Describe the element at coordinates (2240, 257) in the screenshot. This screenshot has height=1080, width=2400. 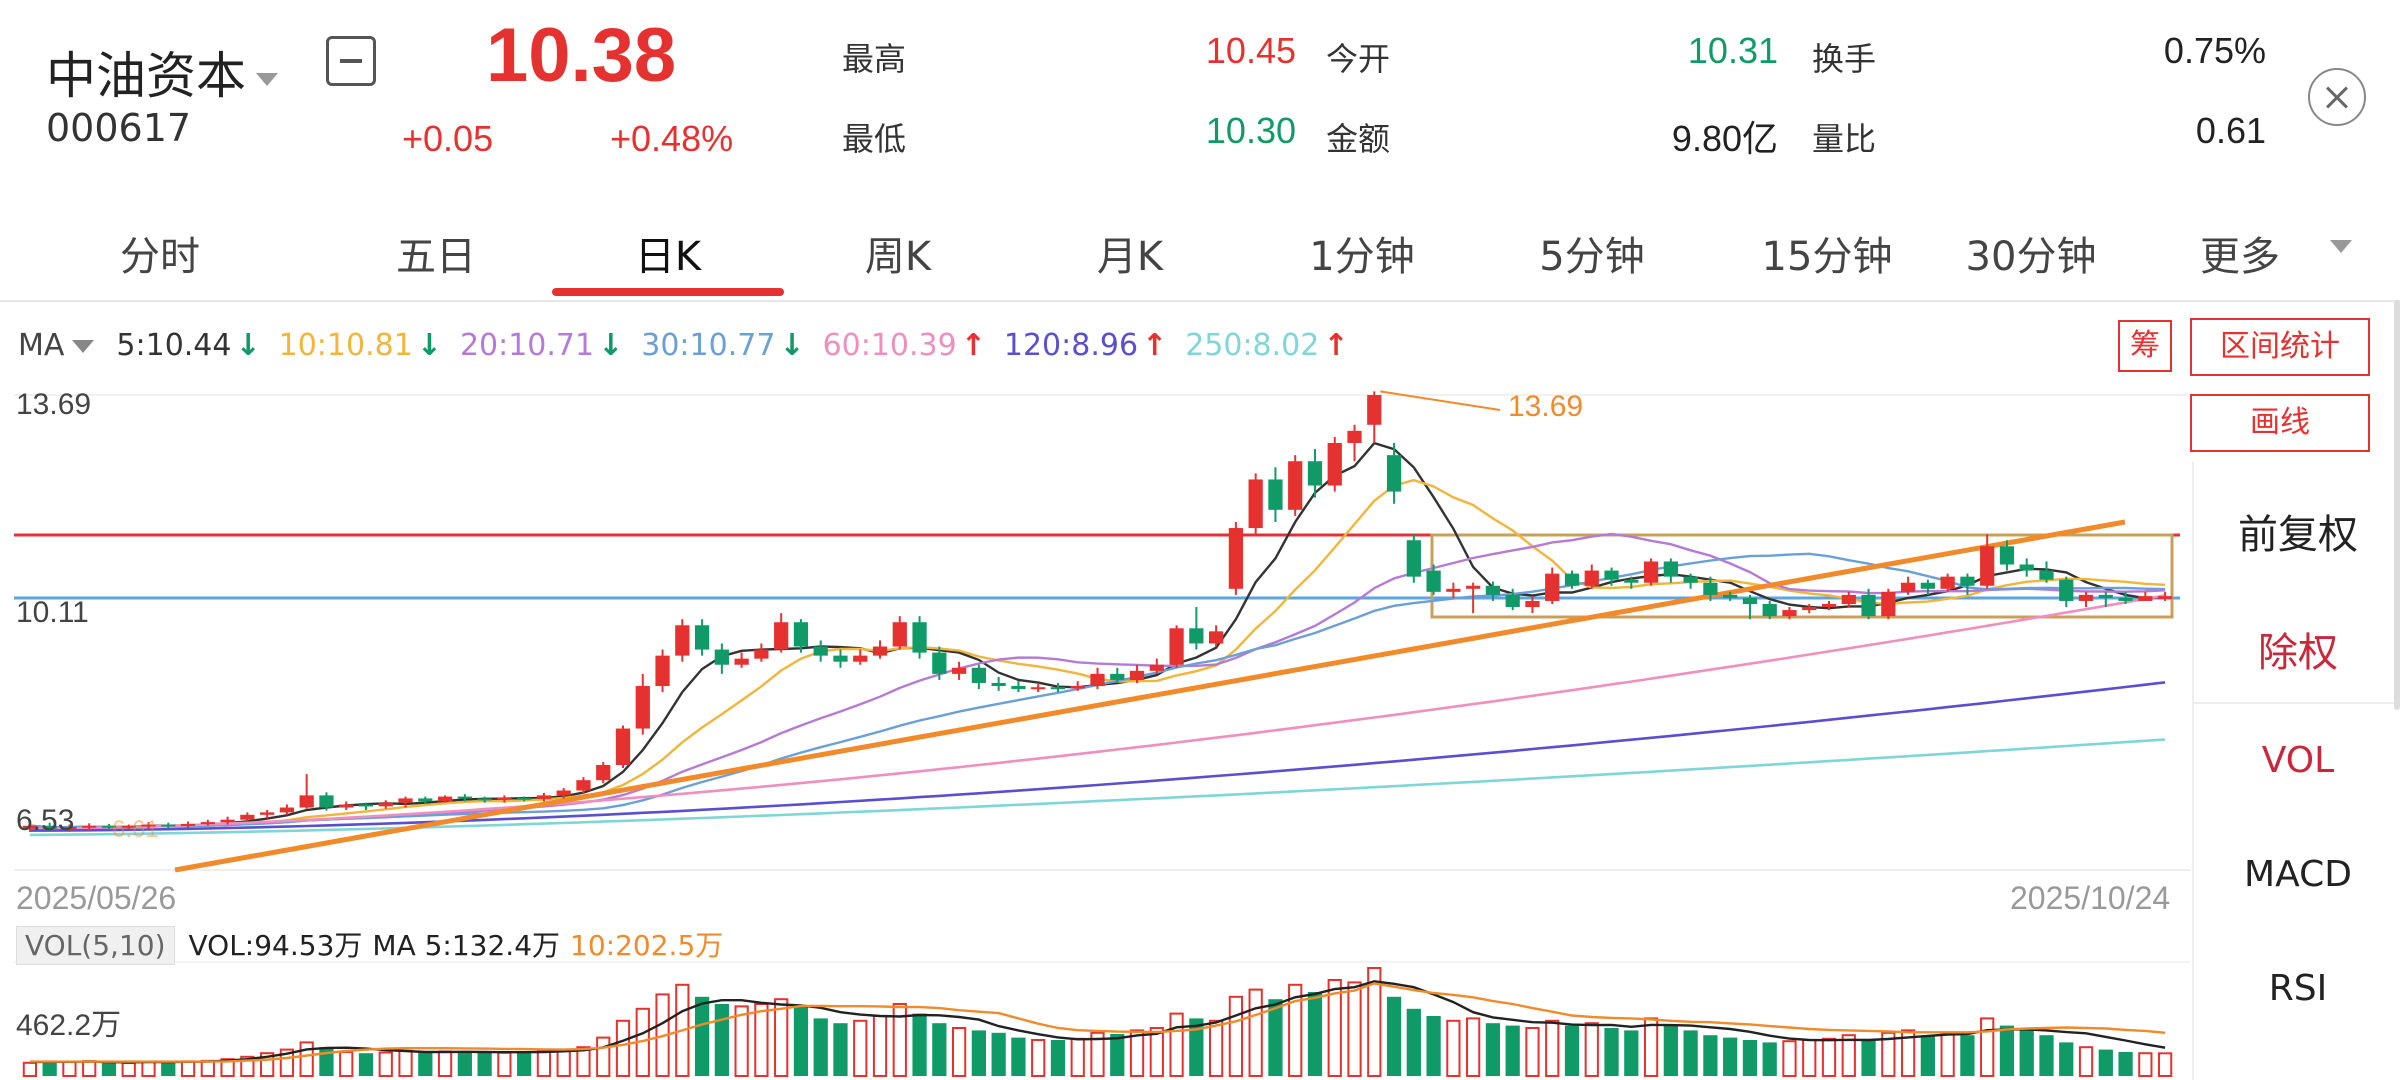
I see `tab-more: 更多` at that location.